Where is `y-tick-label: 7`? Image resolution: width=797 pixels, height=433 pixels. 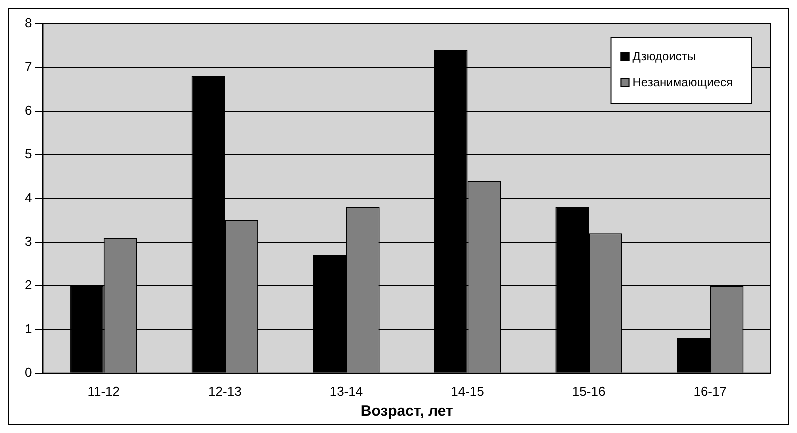 y-tick-label: 7 is located at coordinates (28, 66).